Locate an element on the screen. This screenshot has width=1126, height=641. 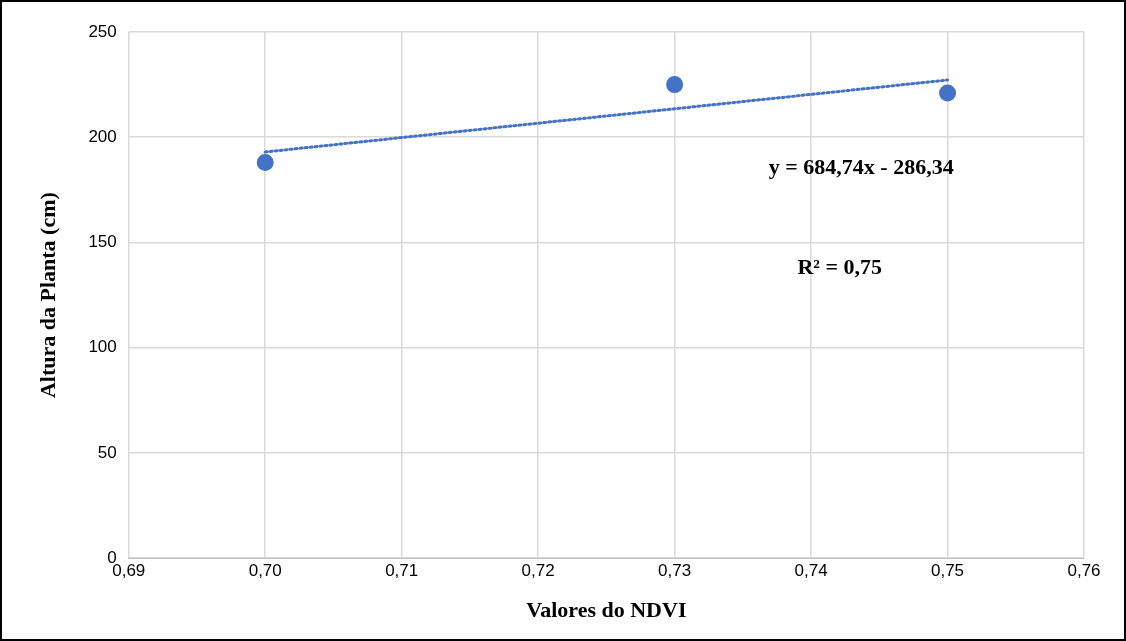
x-tick-label: 0,76 is located at coordinates (1084, 571).